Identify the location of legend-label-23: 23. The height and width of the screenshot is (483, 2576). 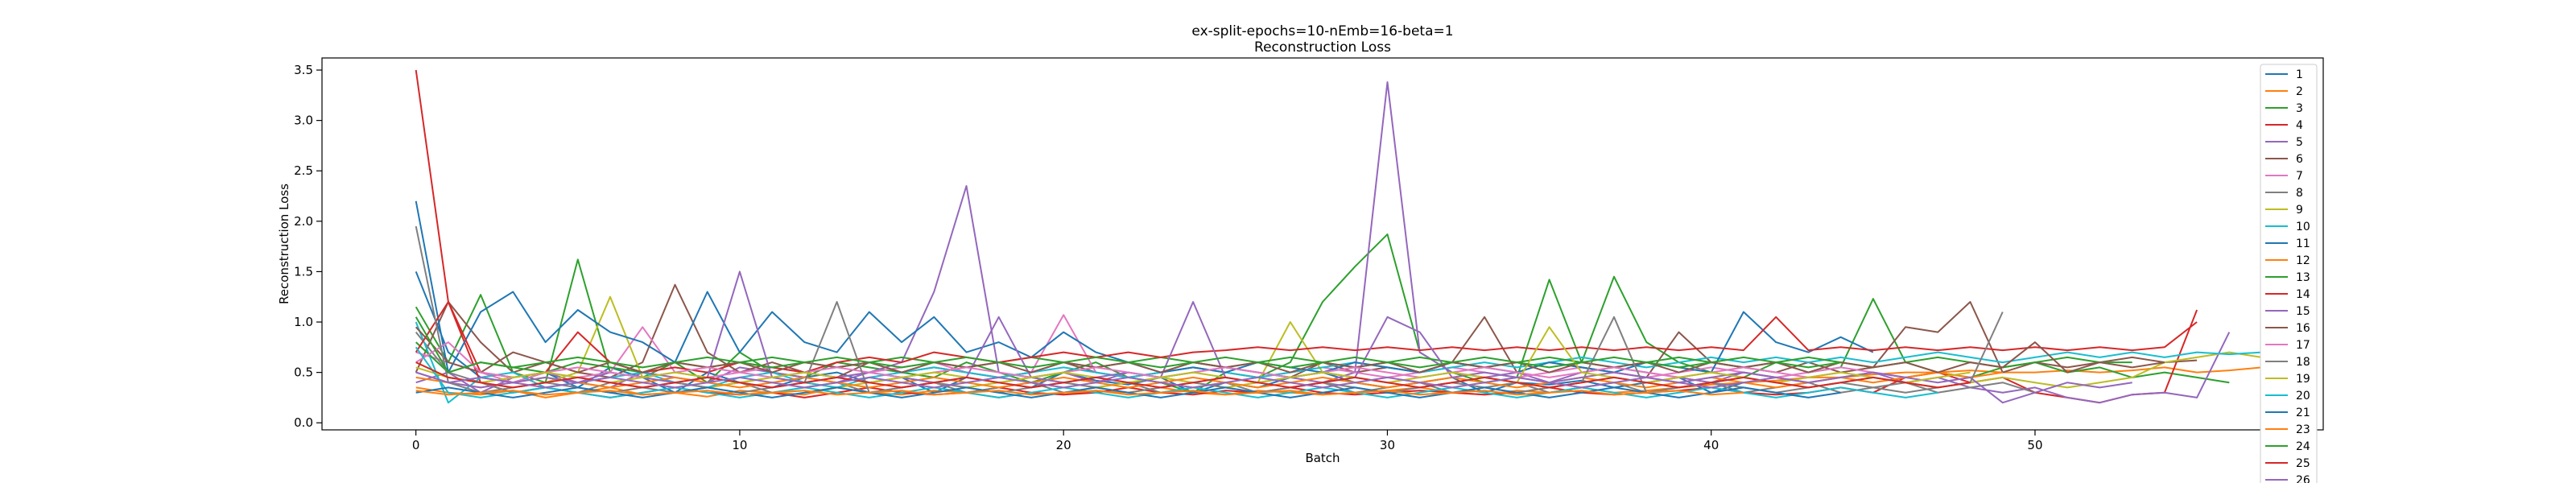
(2303, 429).